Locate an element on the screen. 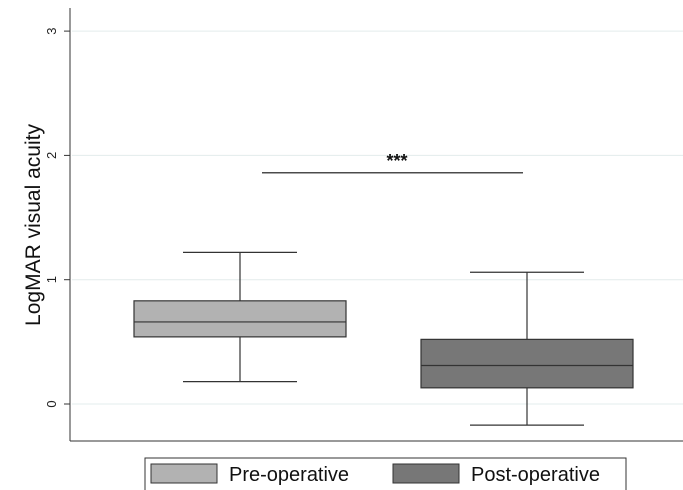 The width and height of the screenshot is (683, 490). y-tick-label: 1 is located at coordinates (51, 279).